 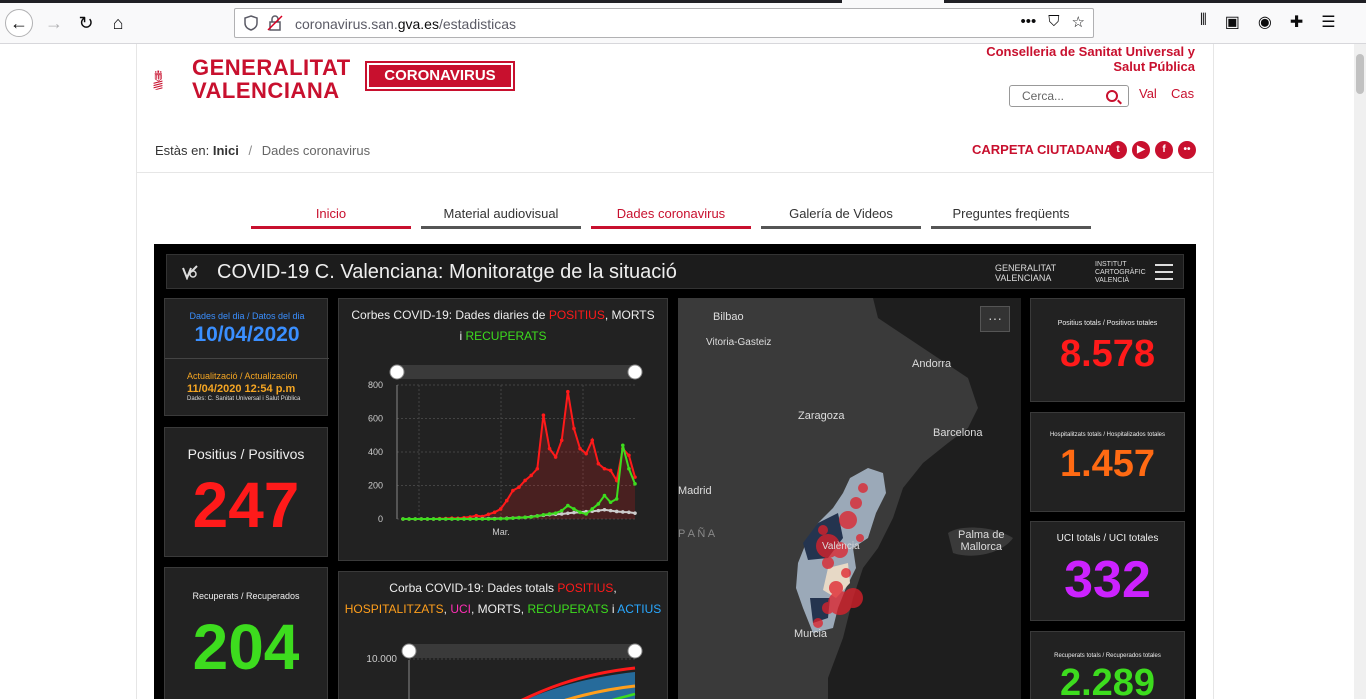 I want to click on twitter-icon: t, so click(x=1118, y=150).